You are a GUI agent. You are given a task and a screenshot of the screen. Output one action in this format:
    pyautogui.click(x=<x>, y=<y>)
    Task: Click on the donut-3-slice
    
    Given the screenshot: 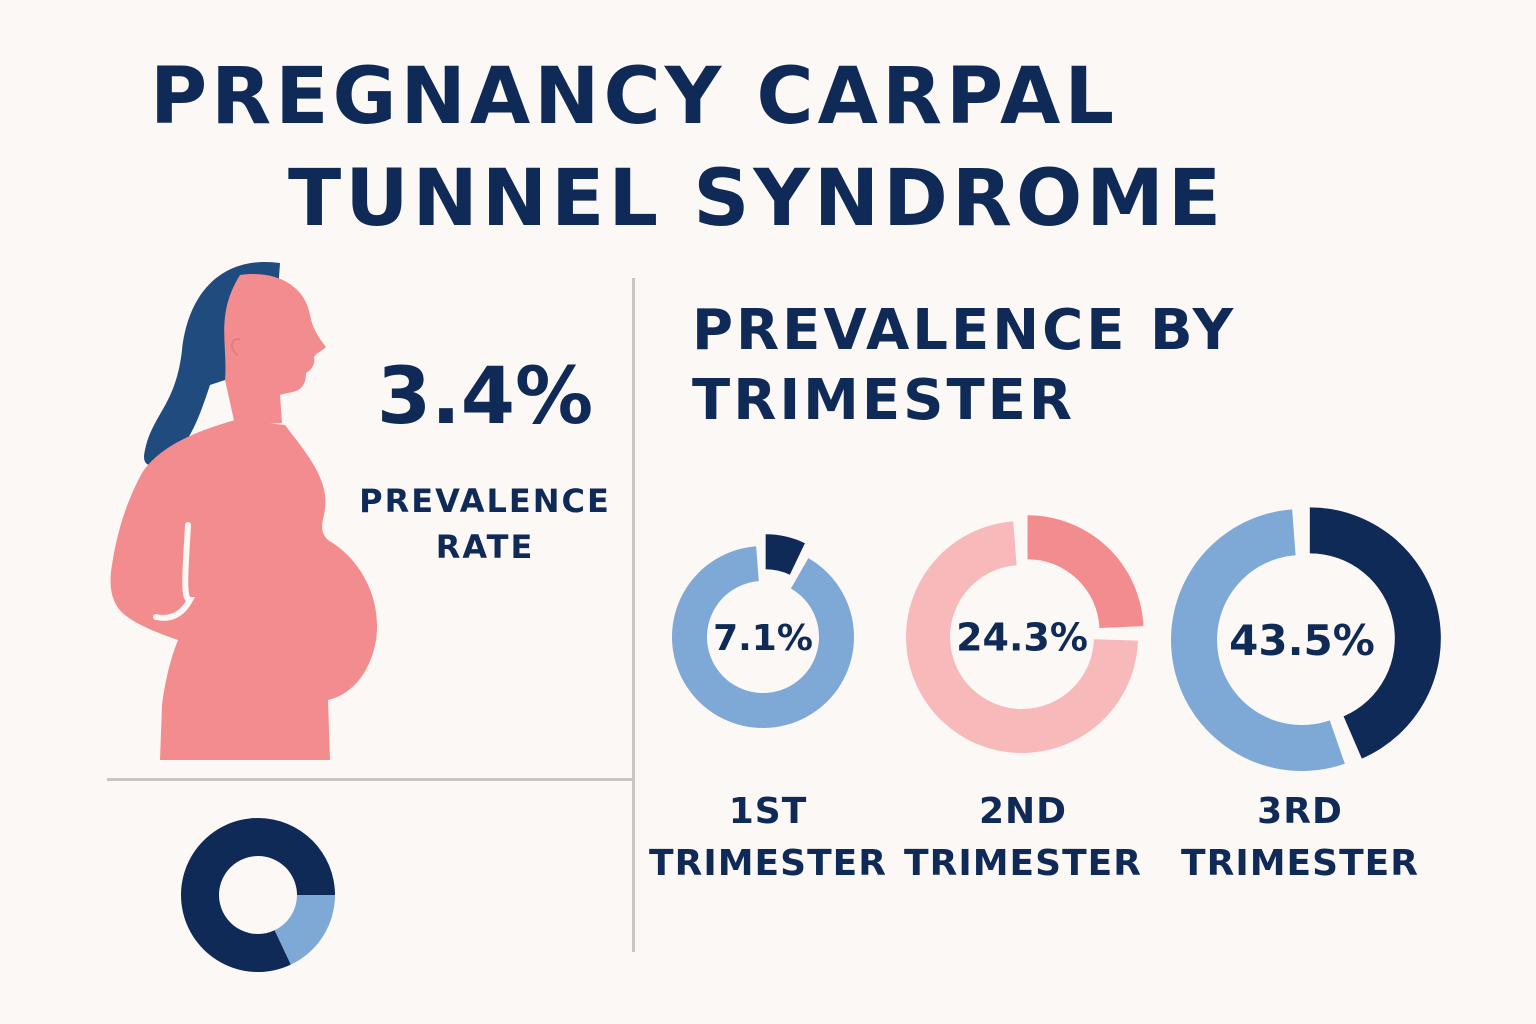 What is the action you would take?
    pyautogui.click(x=1375, y=633)
    